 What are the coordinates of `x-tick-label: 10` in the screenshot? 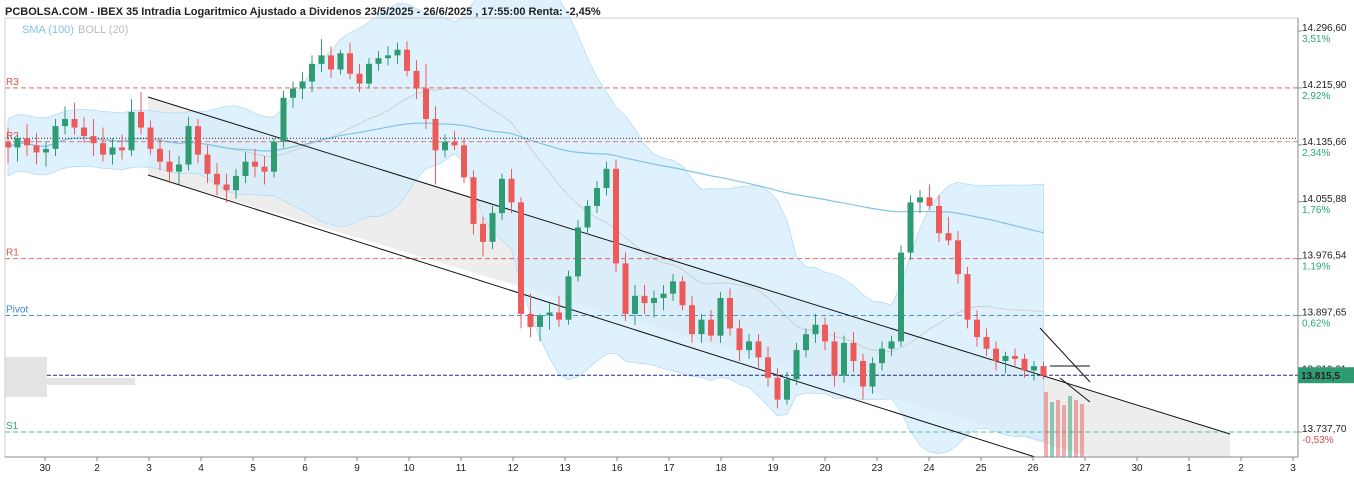 It's located at (409, 468).